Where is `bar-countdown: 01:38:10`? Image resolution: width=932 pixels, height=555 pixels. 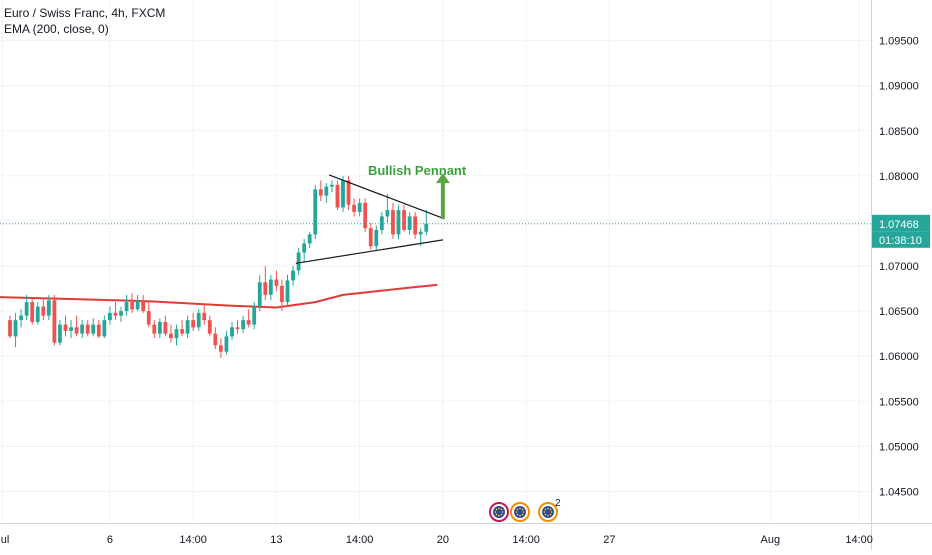
bar-countdown: 01:38:10 is located at coordinates (900, 241).